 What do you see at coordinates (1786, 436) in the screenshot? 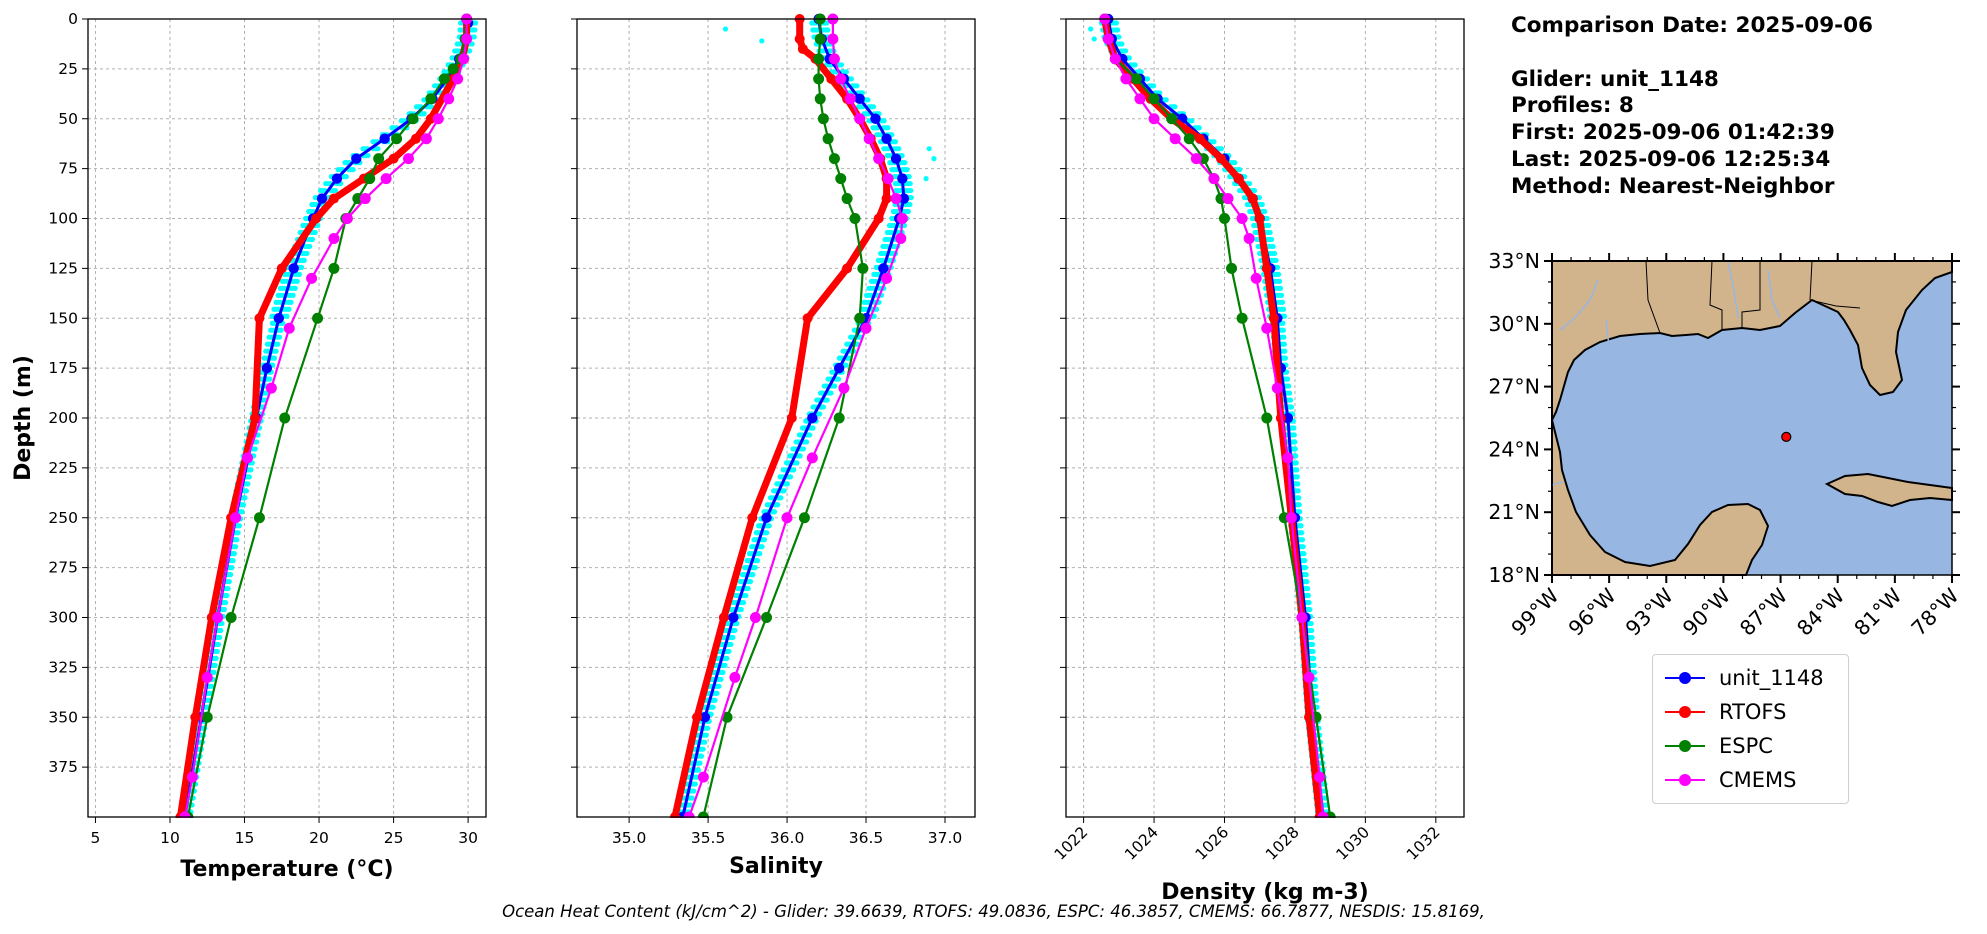
I see `glider-position-marker` at bounding box center [1786, 436].